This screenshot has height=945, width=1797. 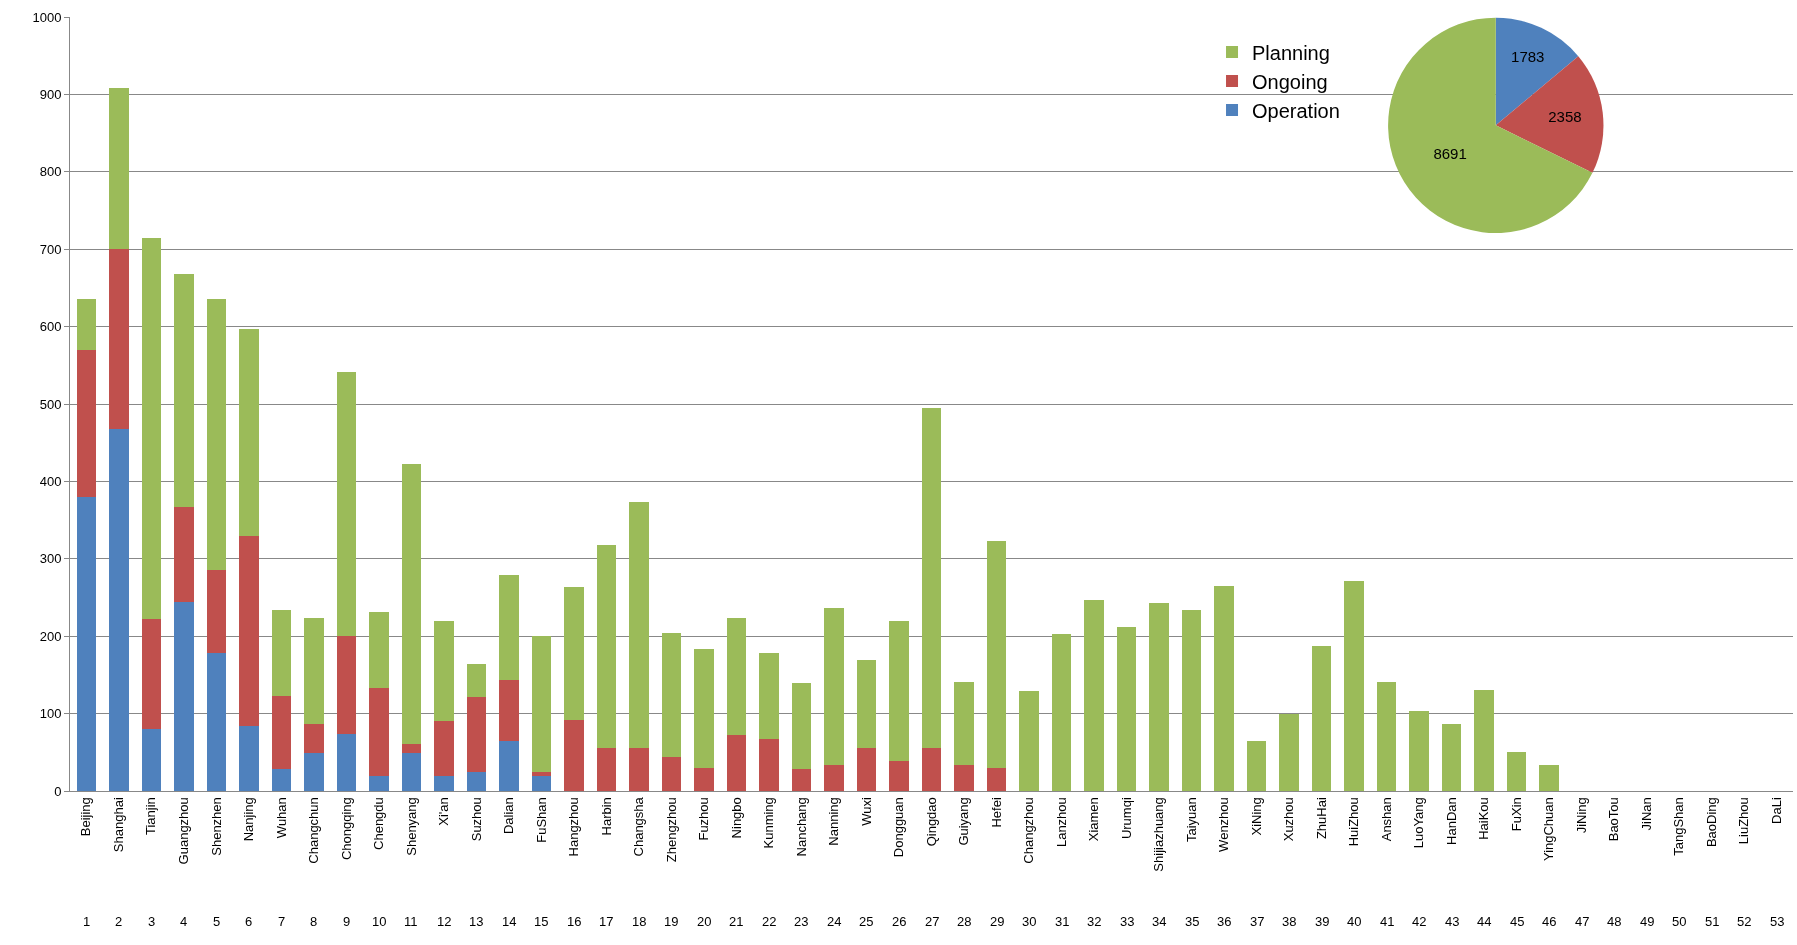 What do you see at coordinates (1191, 863) in the screenshot?
I see `category-label: Taiyuan 35` at bounding box center [1191, 863].